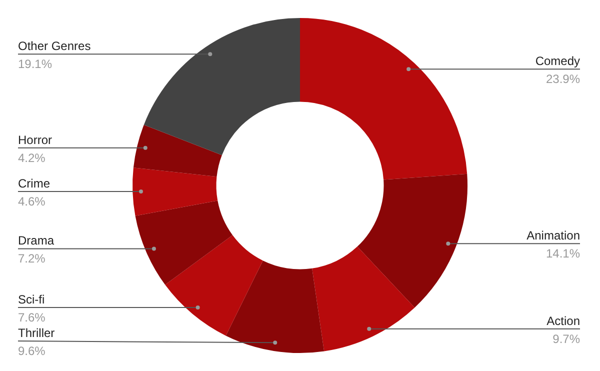 The image size is (600, 371). I want to click on data-label: 4.6%, so click(32, 201).